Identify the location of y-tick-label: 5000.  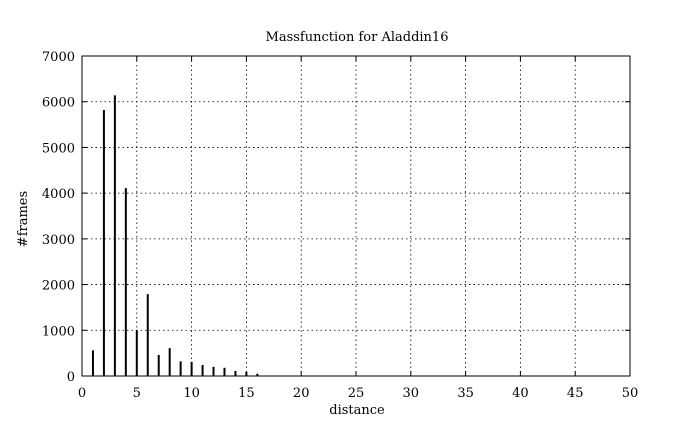
(58, 148).